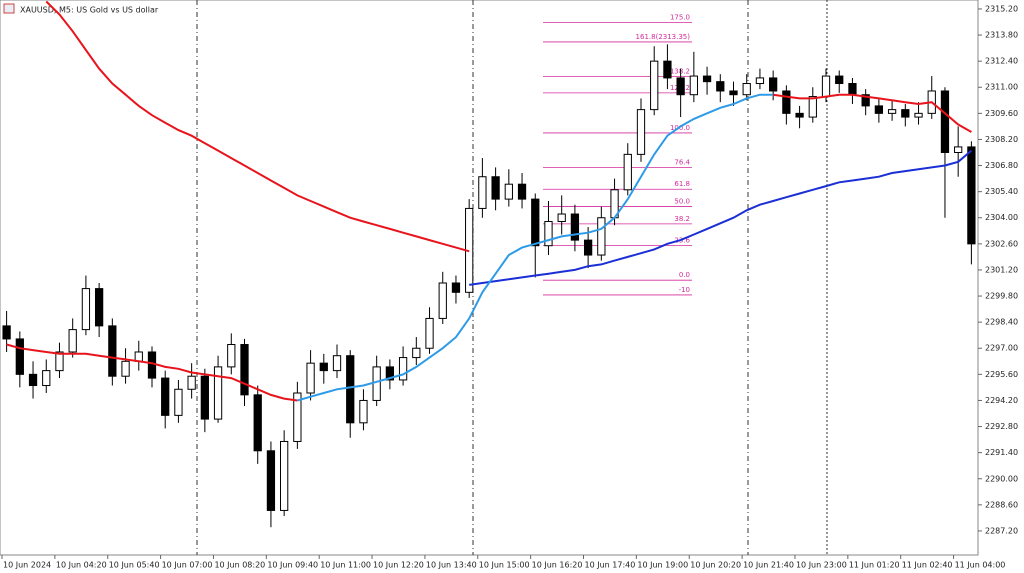  I want to click on y-tick-label: 2290.00, so click(1001, 478).